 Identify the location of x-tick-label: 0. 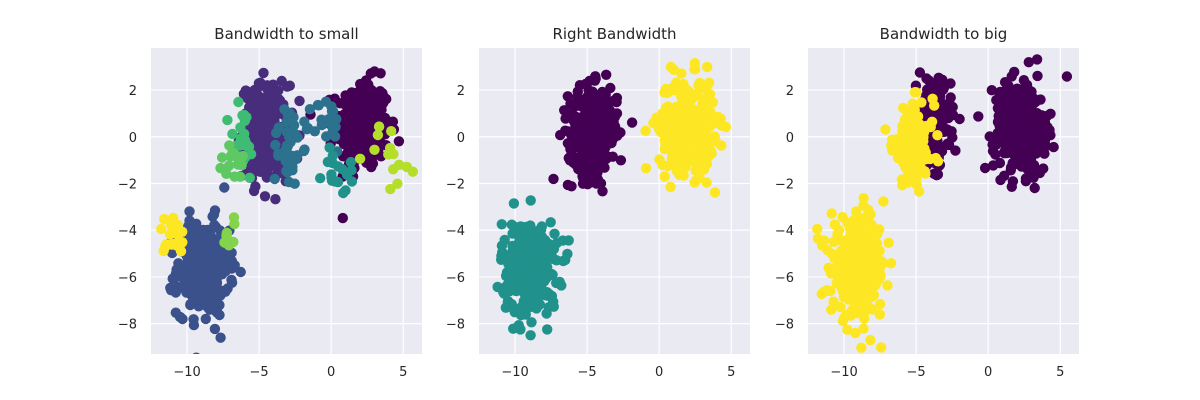
(331, 372).